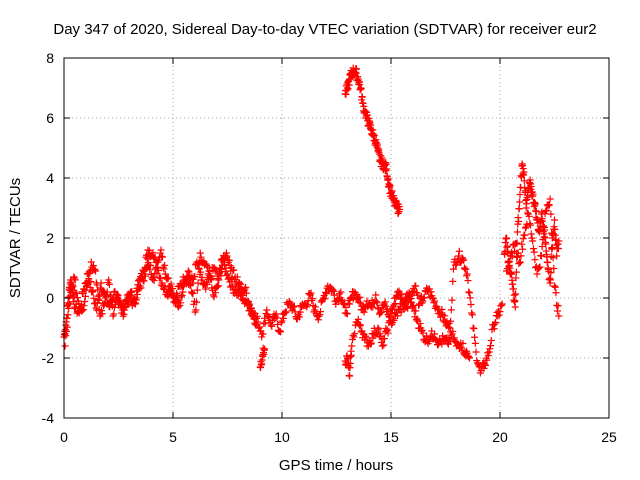 The width and height of the screenshot is (640, 480). I want to click on x-tick-label: 15, so click(391, 437).